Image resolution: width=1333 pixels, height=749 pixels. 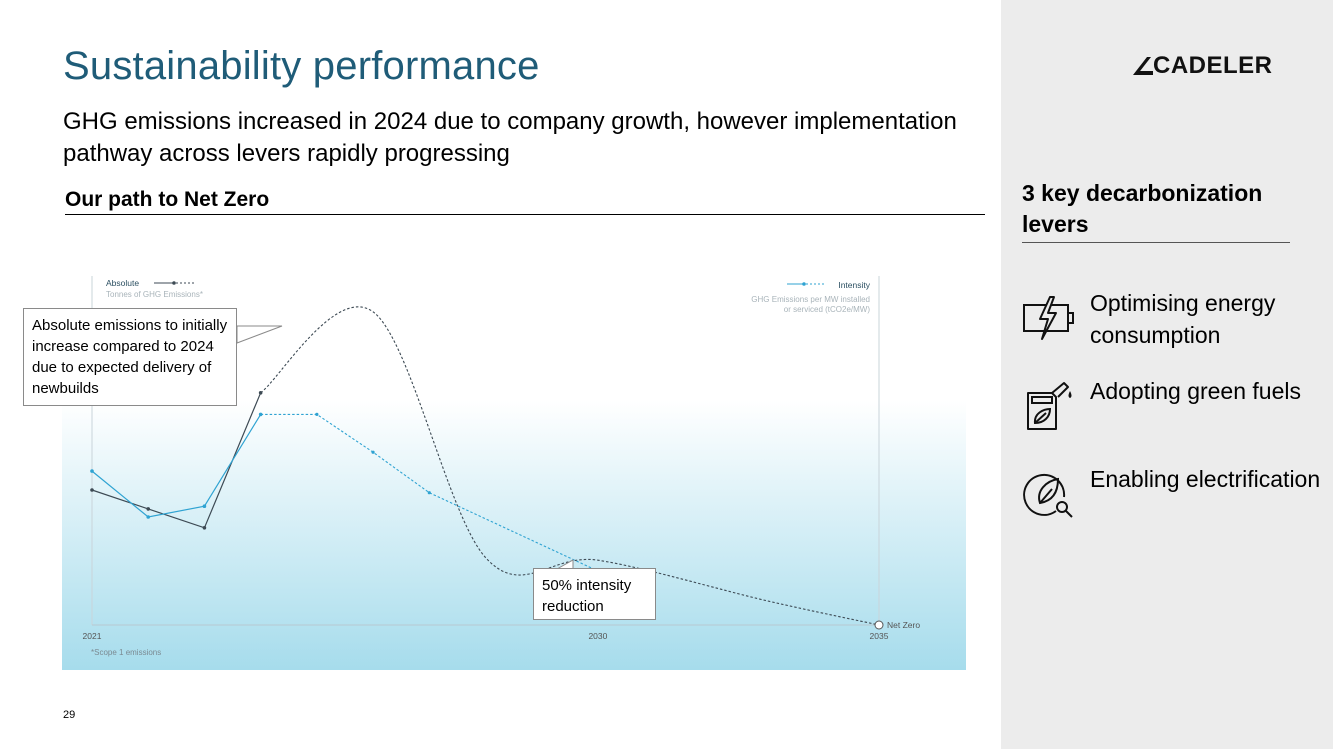 I want to click on right-axis-sublabel: or serviced (tCO2e/MW), so click(x=827, y=309).